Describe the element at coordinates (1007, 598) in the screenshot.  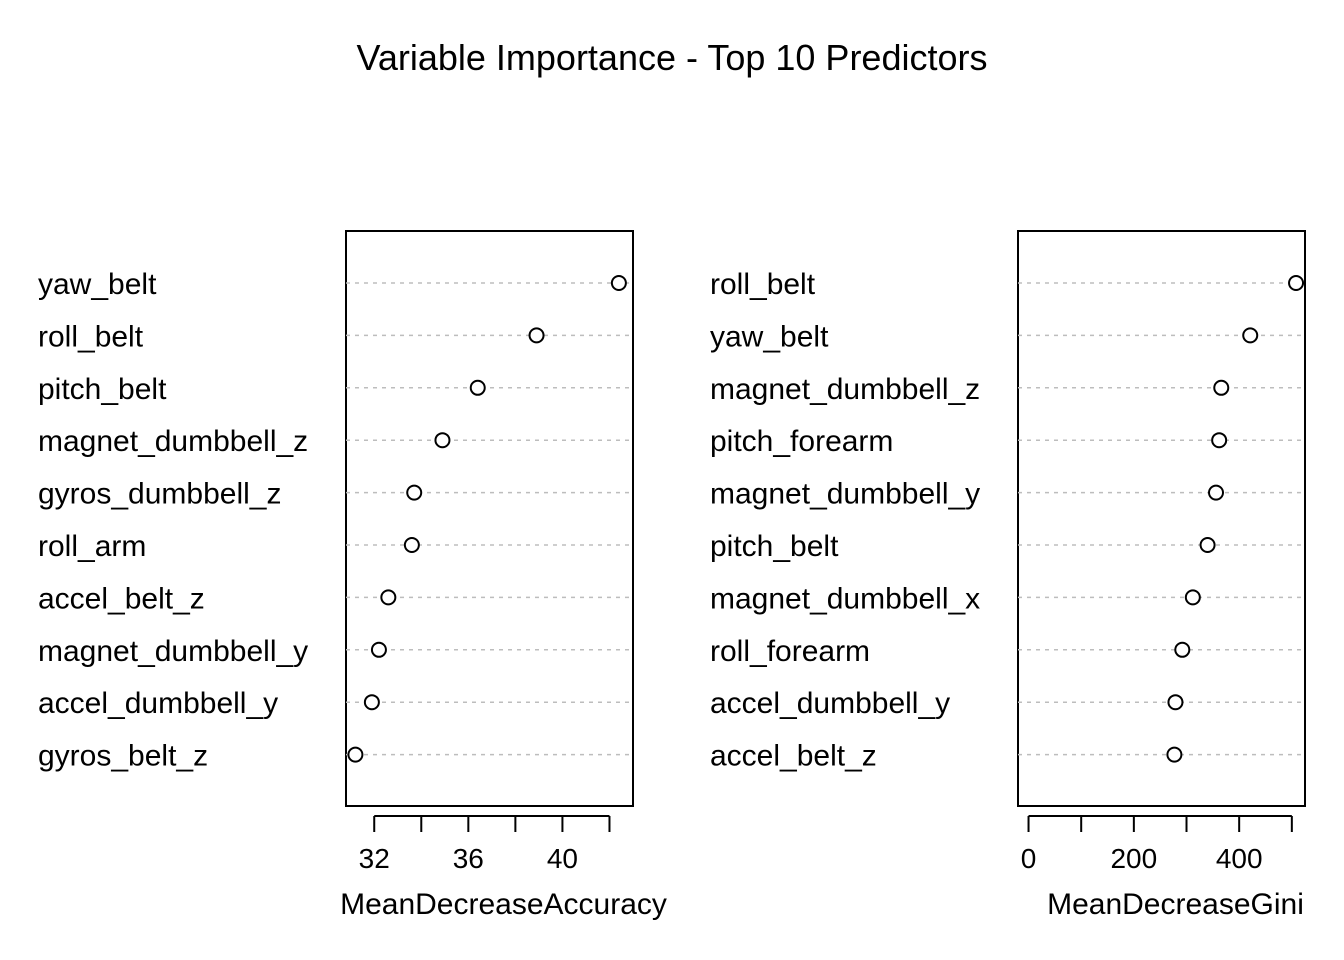
I see `dot-row: magnet_dumbbell_x` at that location.